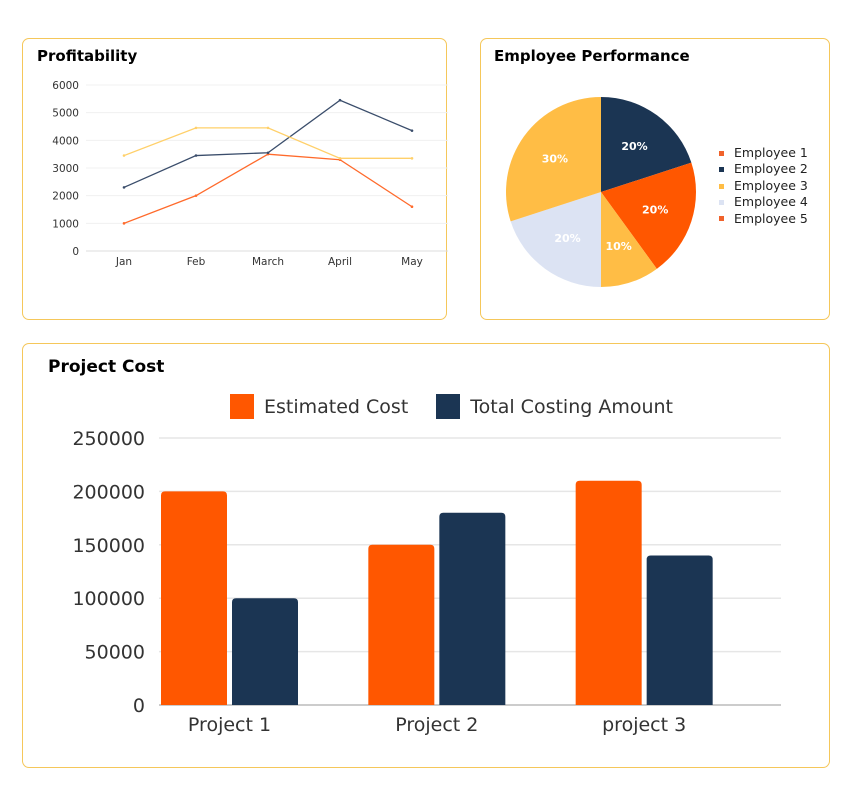 This screenshot has width=848, height=793. I want to click on legend-label: Estimated Cost, so click(336, 406).